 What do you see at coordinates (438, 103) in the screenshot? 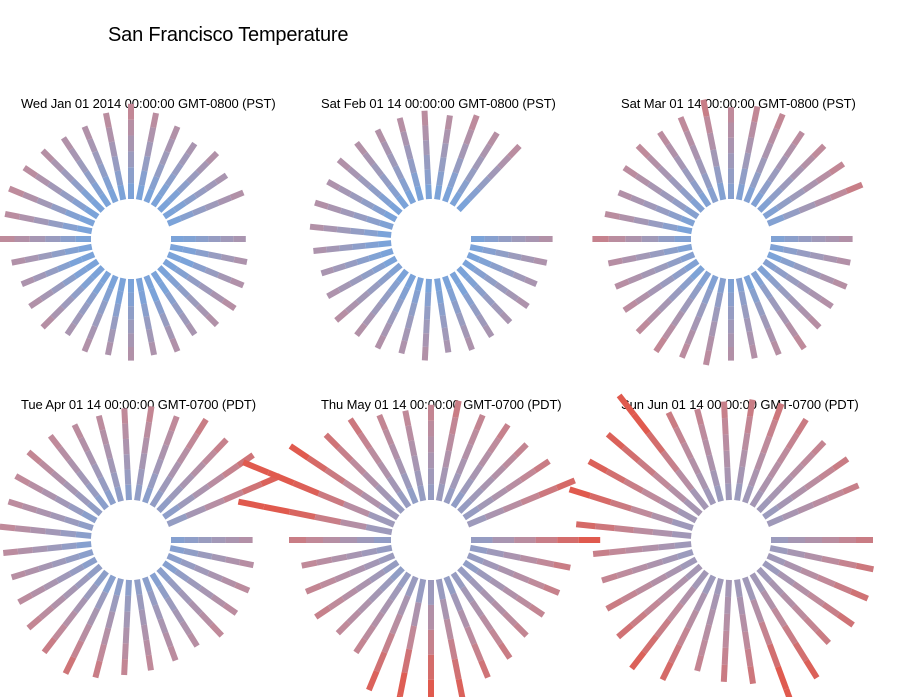
I see `chart-title: Sat Feb 01 14 00:00:00 GMT-0800 (PST)` at bounding box center [438, 103].